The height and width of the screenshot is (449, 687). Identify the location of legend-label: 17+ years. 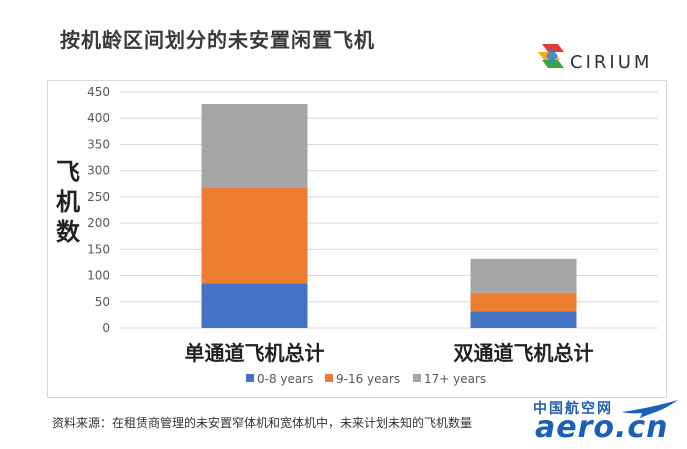
(455, 379).